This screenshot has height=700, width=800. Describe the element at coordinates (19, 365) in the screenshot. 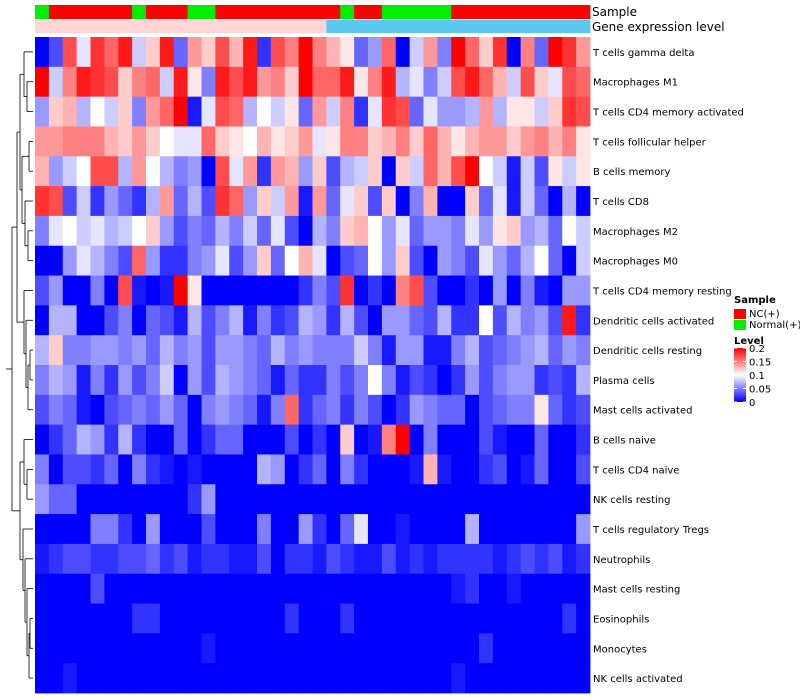

I see `row-dendrogram` at that location.